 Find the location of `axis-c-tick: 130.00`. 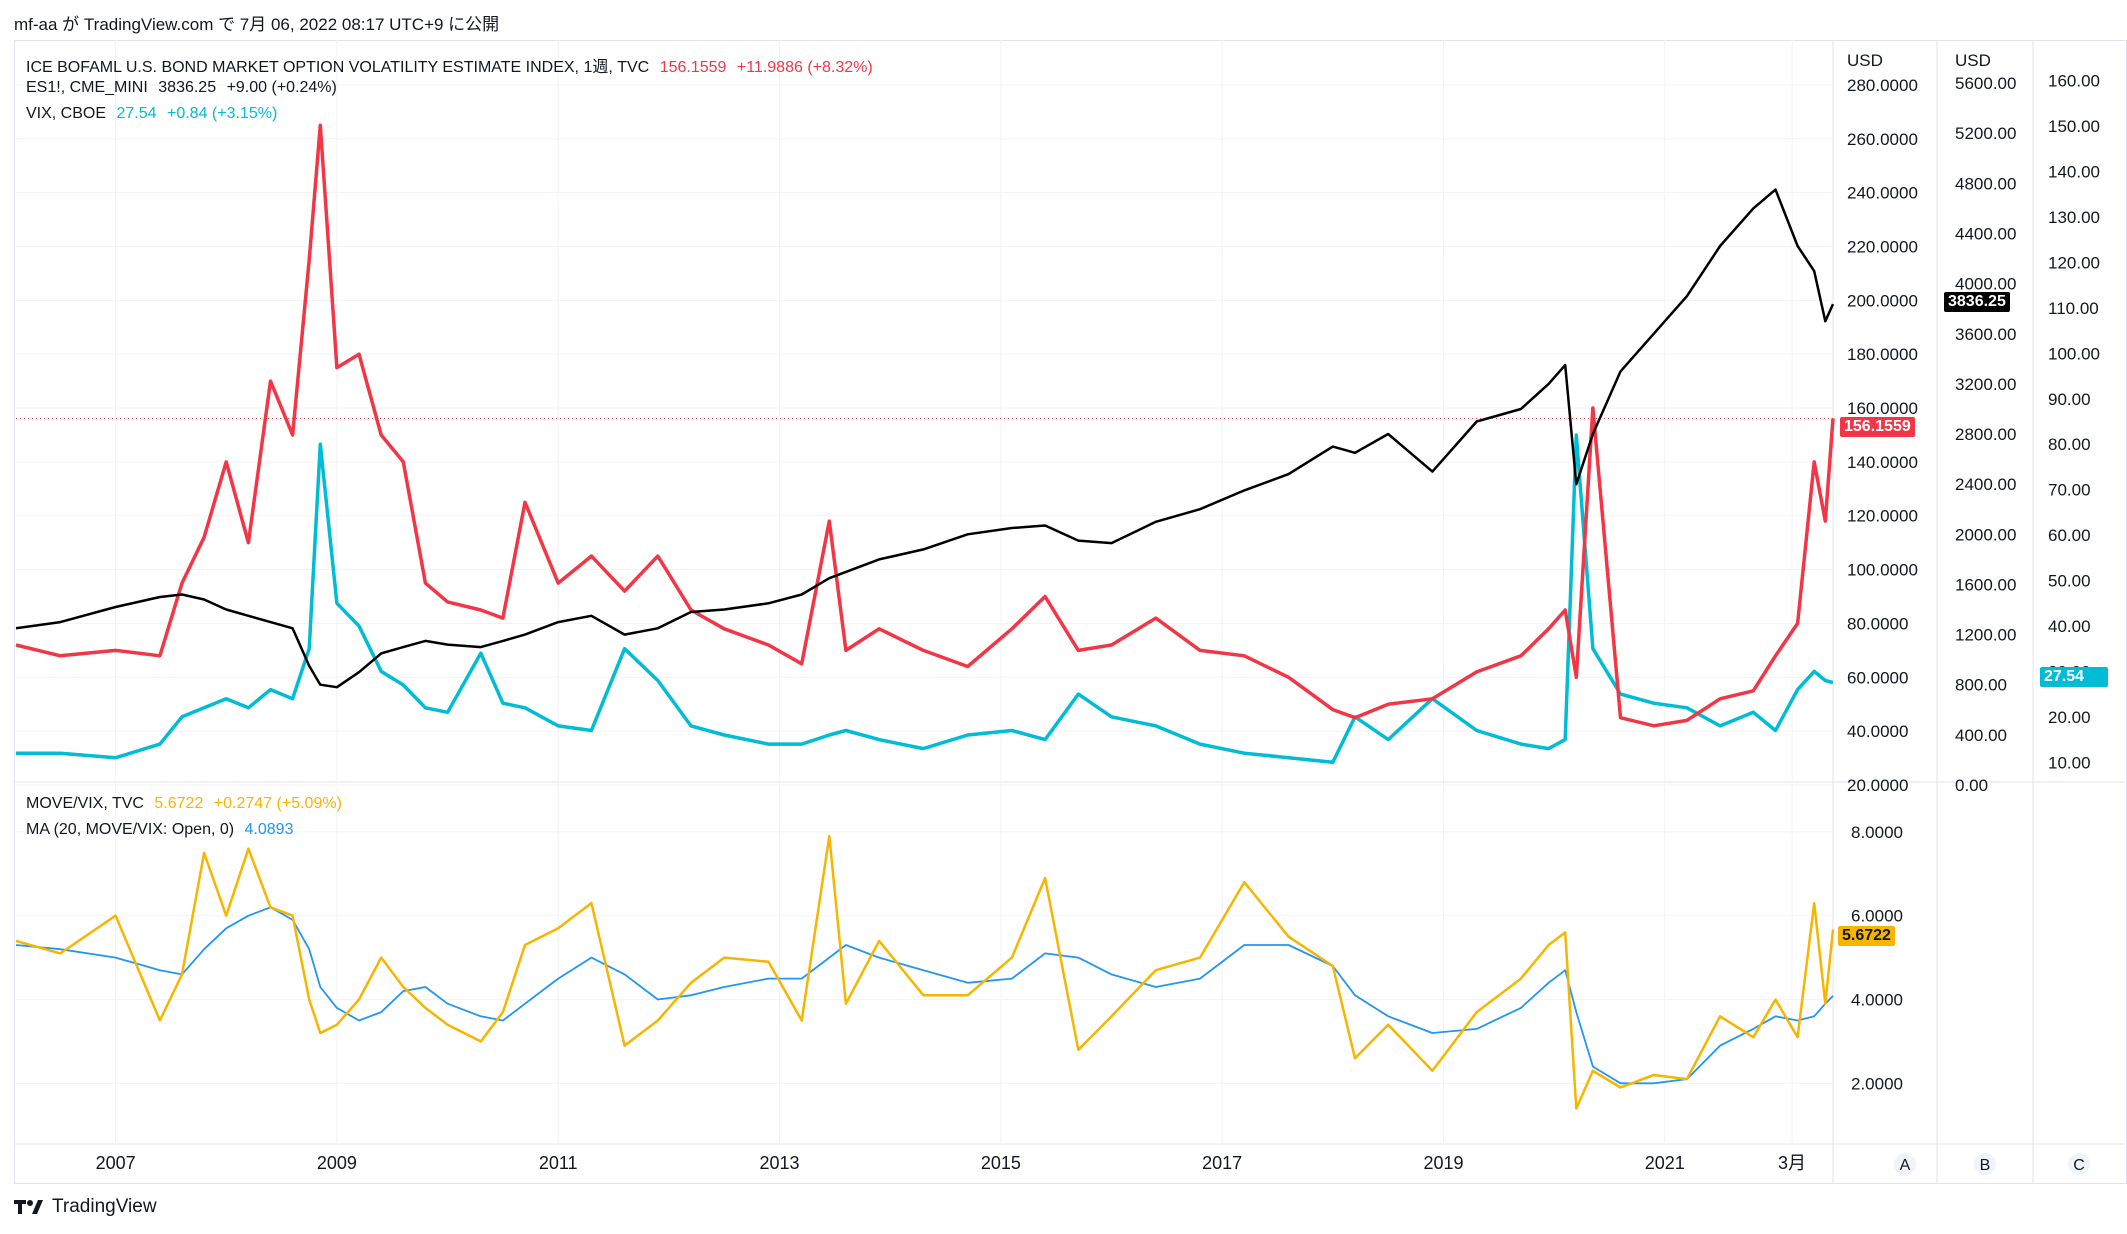

axis-c-tick: 130.00 is located at coordinates (2074, 217).